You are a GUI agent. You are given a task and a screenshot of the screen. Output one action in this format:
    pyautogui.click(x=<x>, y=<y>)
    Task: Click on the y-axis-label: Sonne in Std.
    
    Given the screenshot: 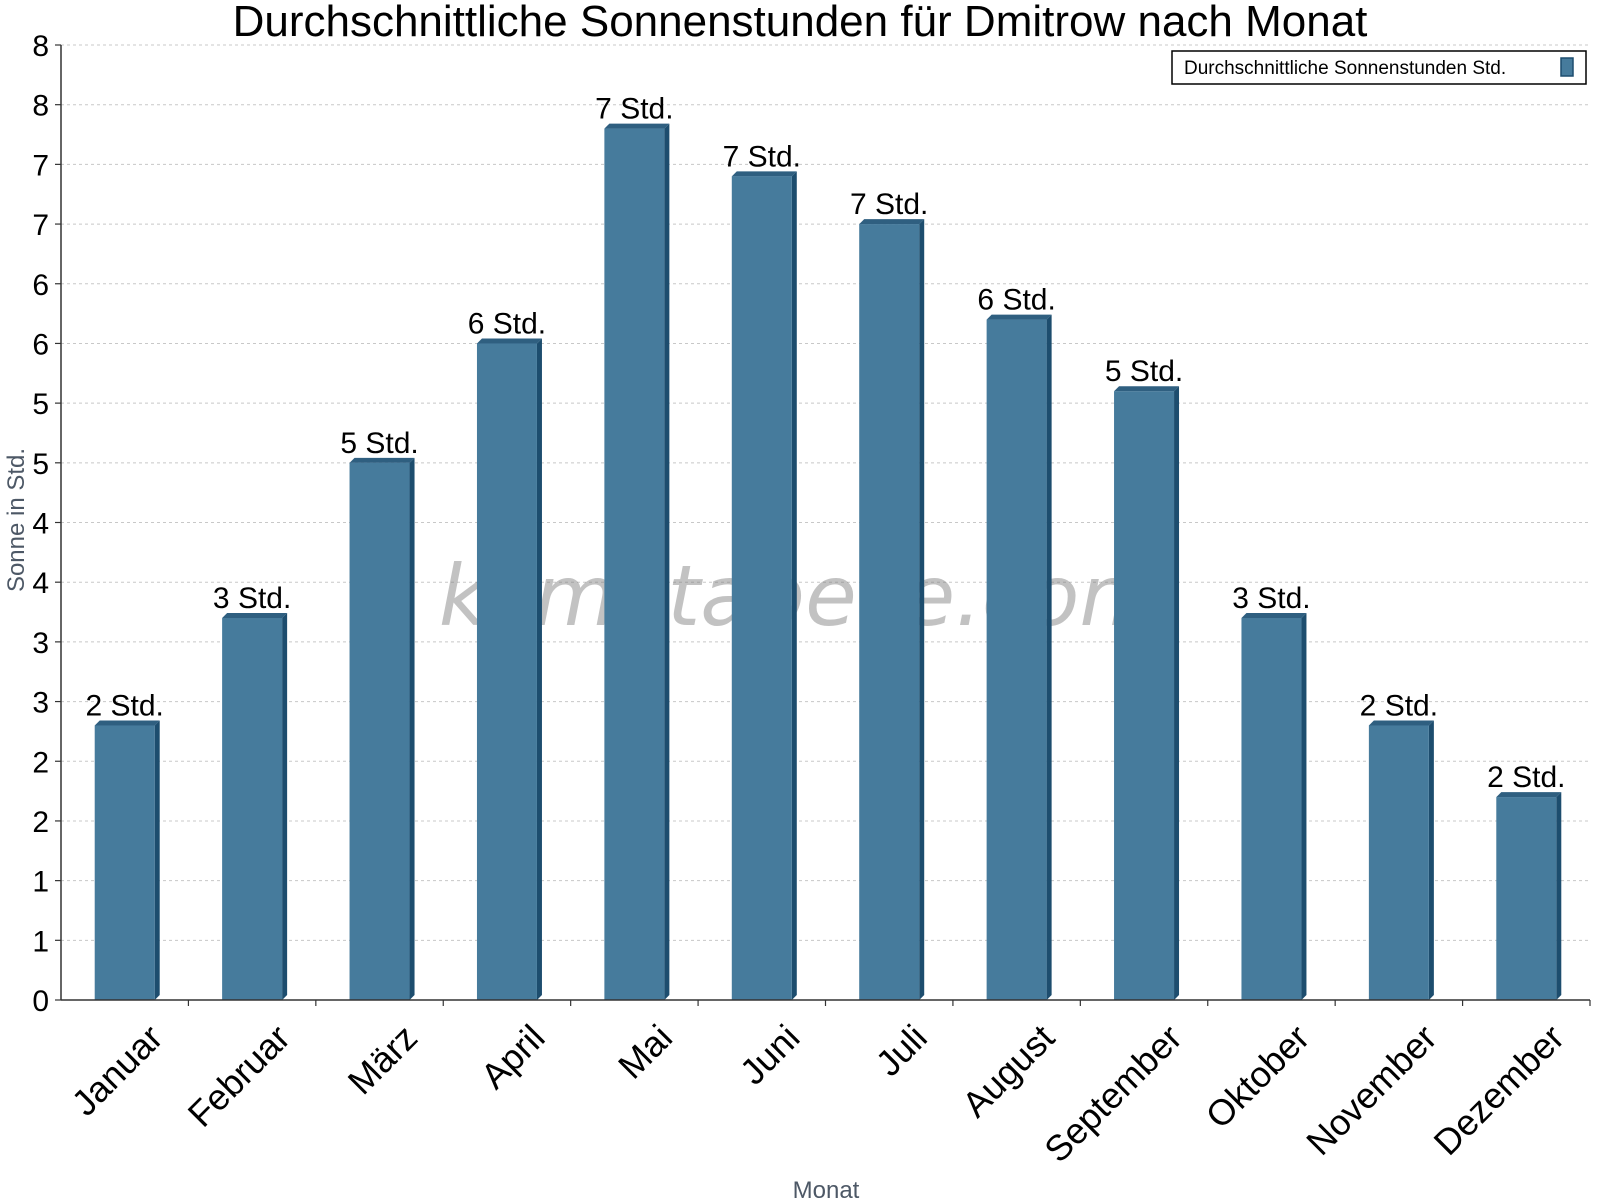 What is the action you would take?
    pyautogui.click(x=16, y=520)
    